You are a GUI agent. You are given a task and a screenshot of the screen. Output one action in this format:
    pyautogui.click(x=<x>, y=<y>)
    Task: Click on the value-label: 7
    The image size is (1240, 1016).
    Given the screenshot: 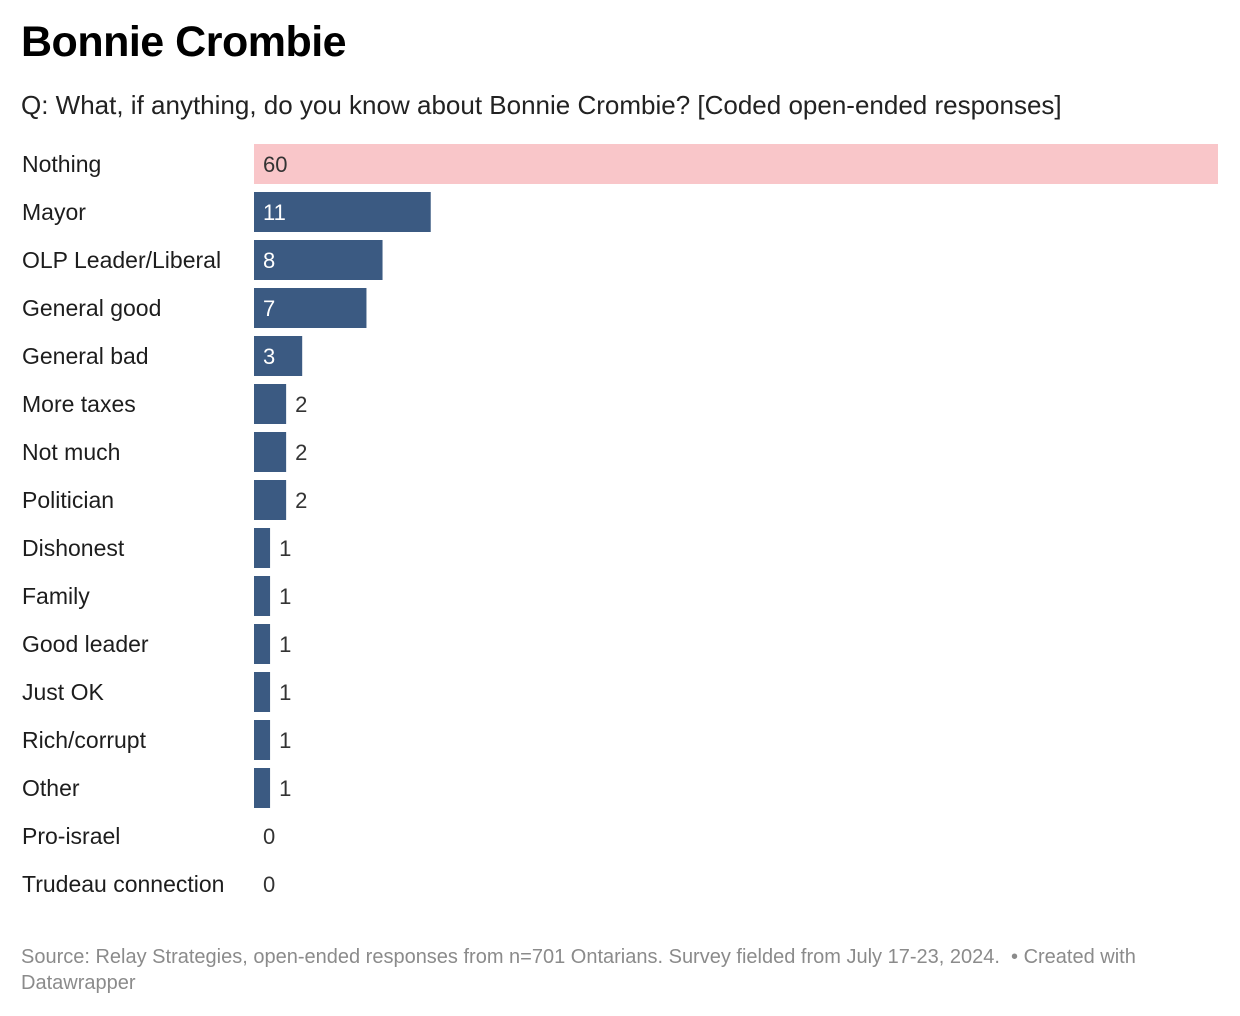 What is the action you would take?
    pyautogui.click(x=269, y=308)
    